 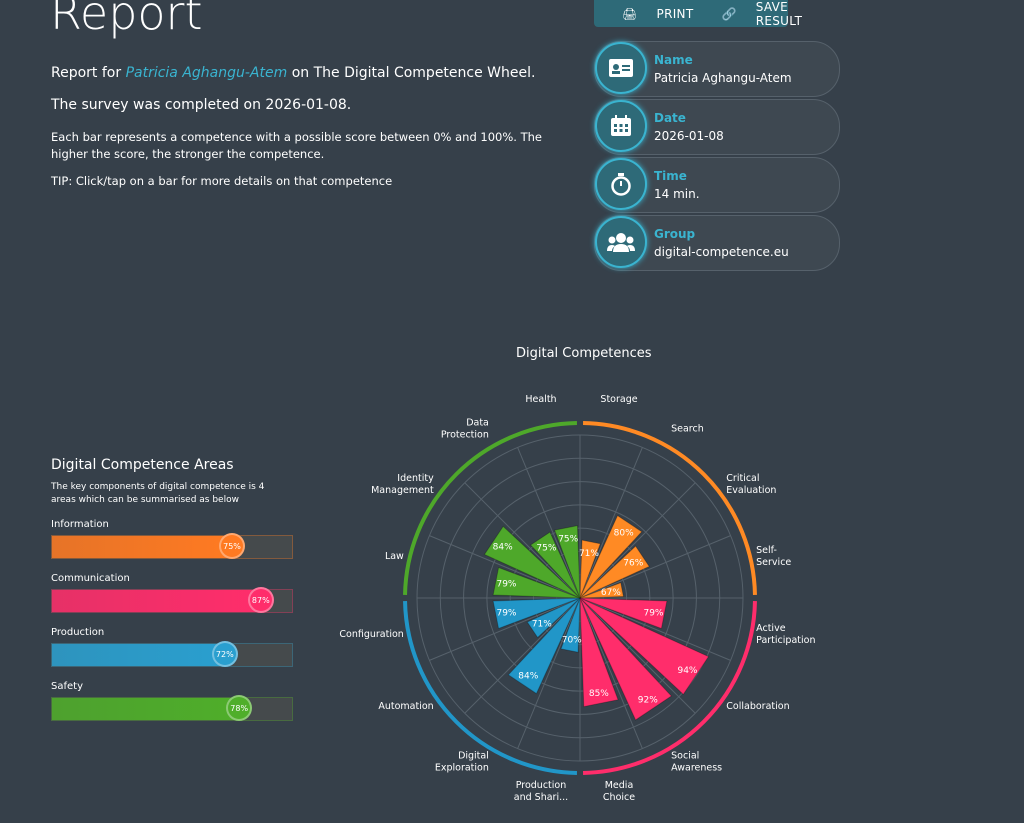 I want to click on bar-critical-evaluation, so click(x=614, y=572).